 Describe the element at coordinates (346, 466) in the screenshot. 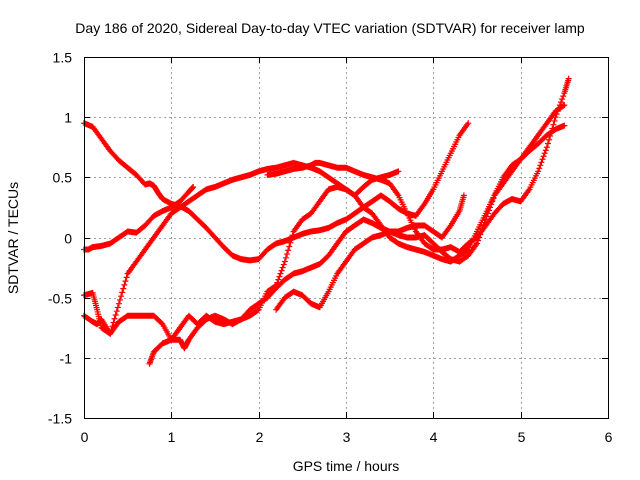

I see `x-axis-label: GPS time / hours` at that location.